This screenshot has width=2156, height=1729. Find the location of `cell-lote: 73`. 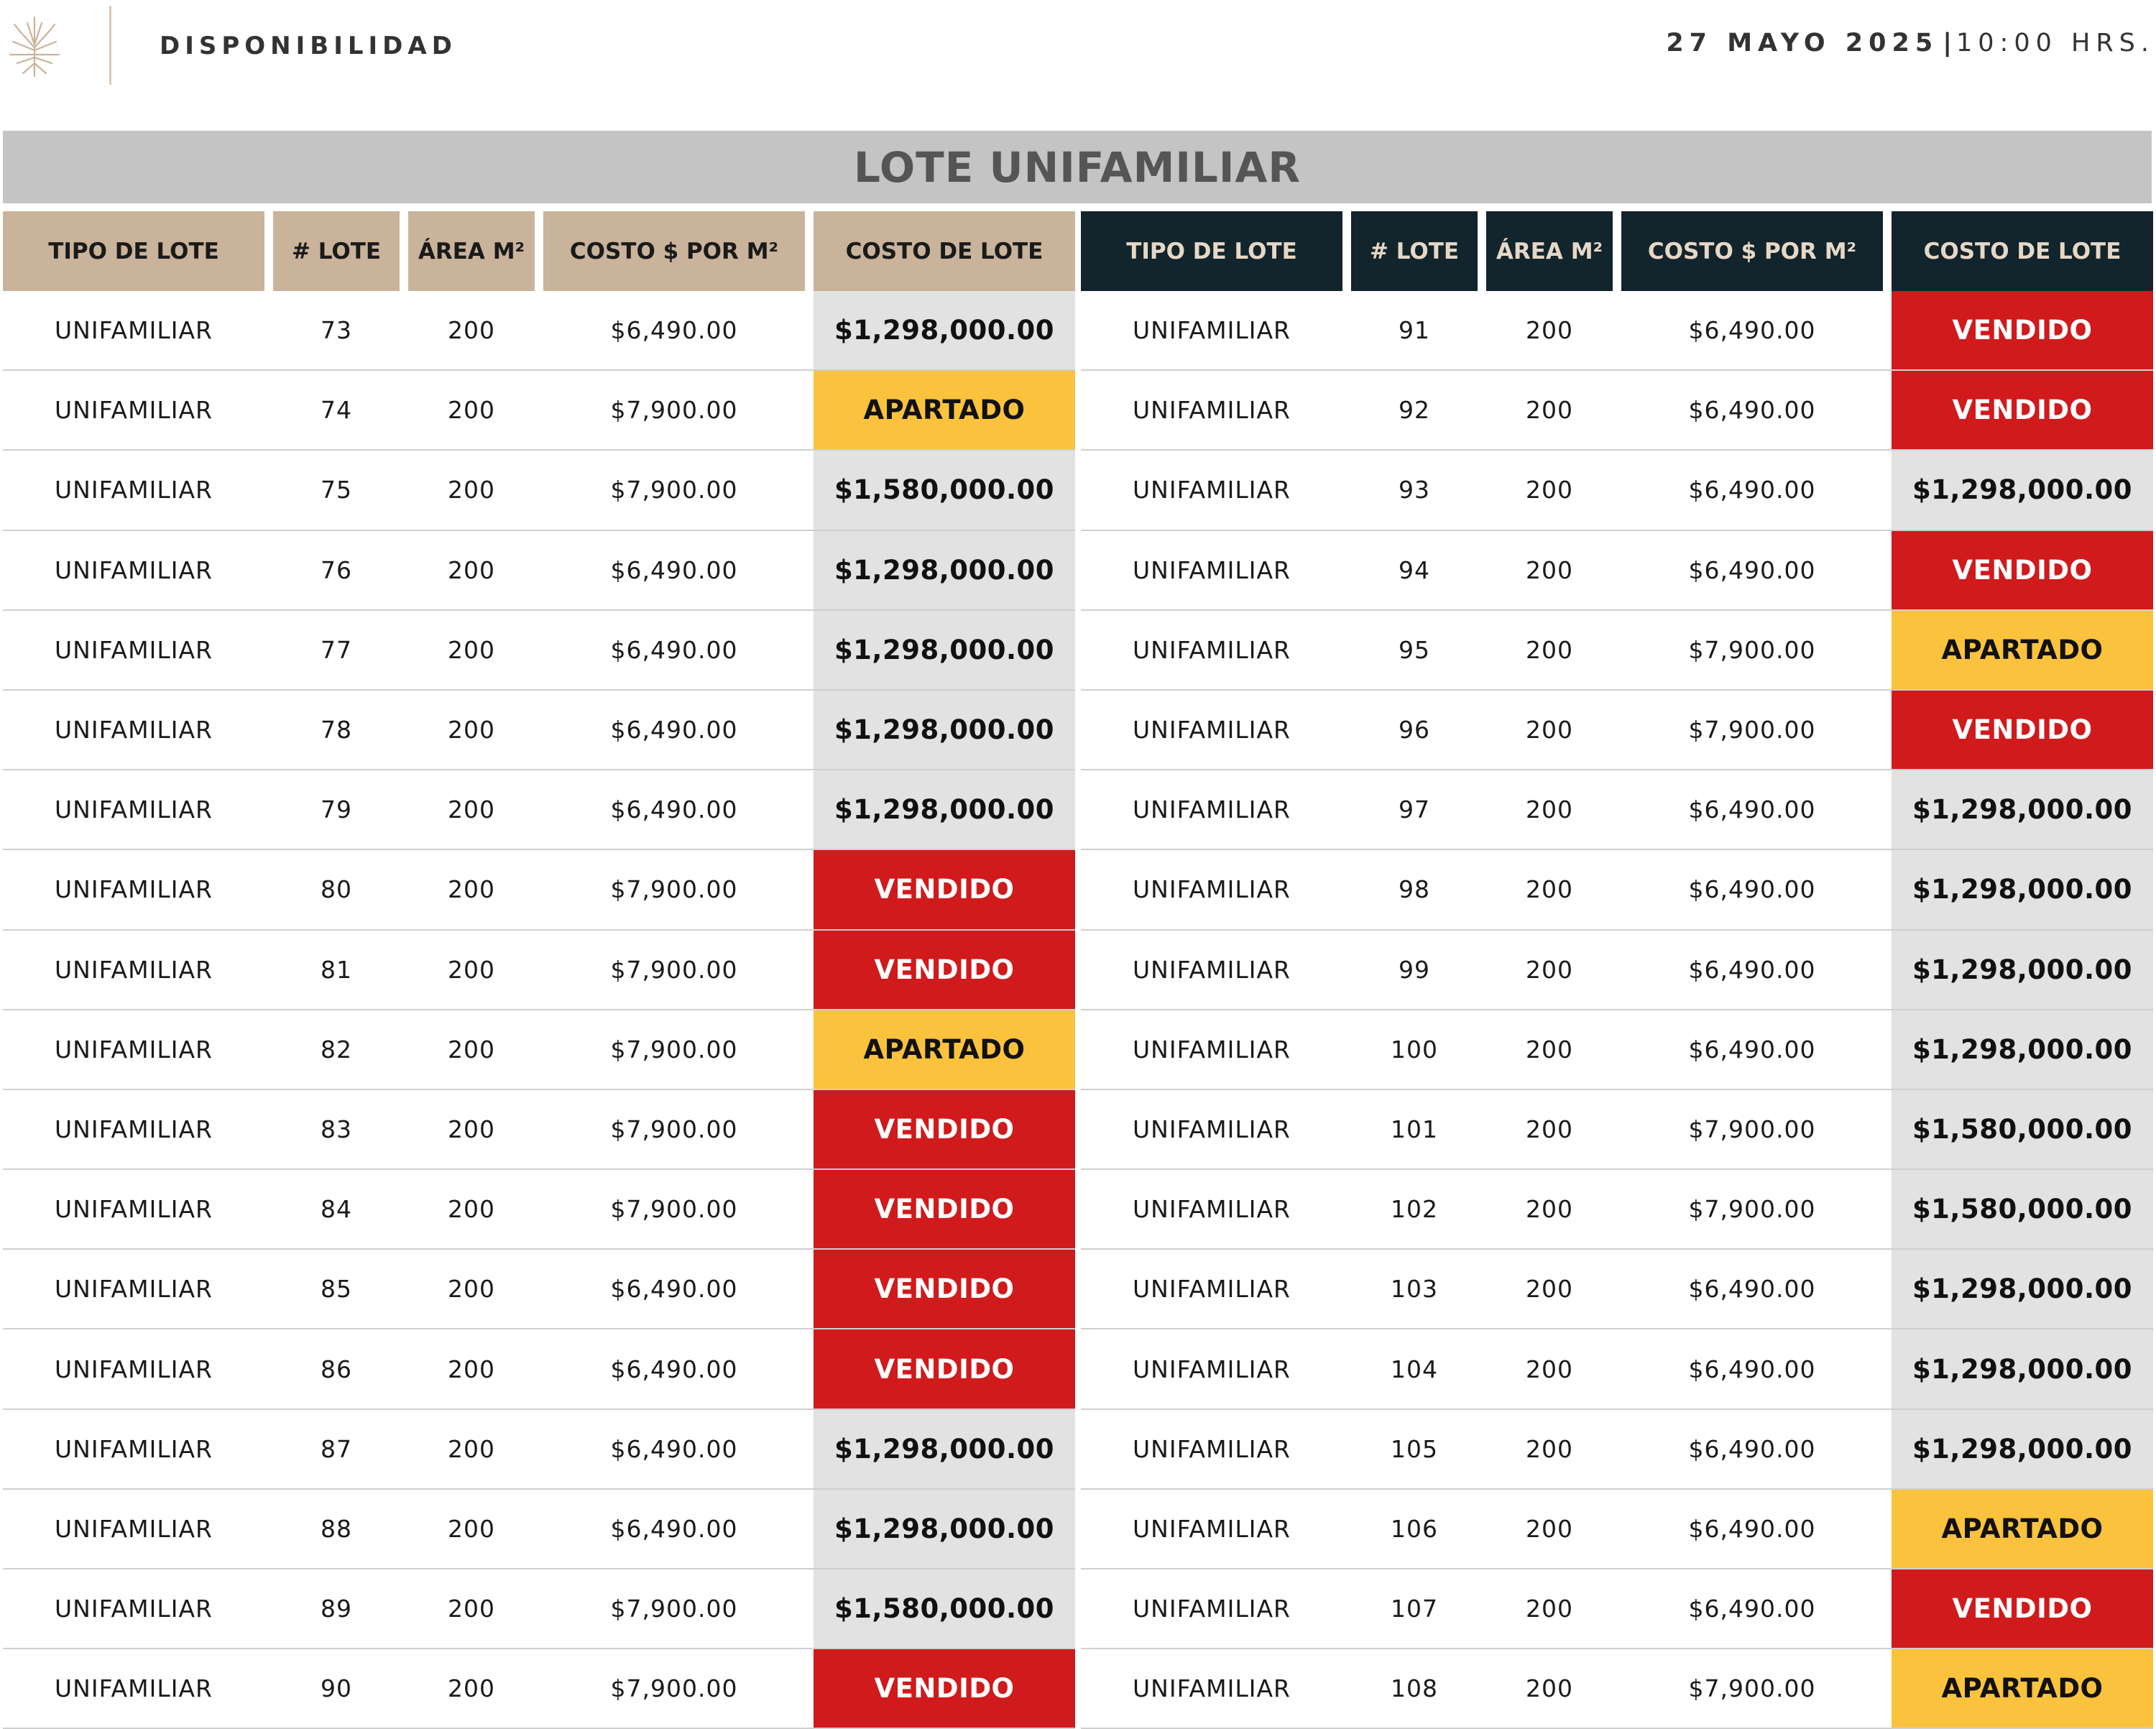

cell-lote: 73 is located at coordinates (336, 330).